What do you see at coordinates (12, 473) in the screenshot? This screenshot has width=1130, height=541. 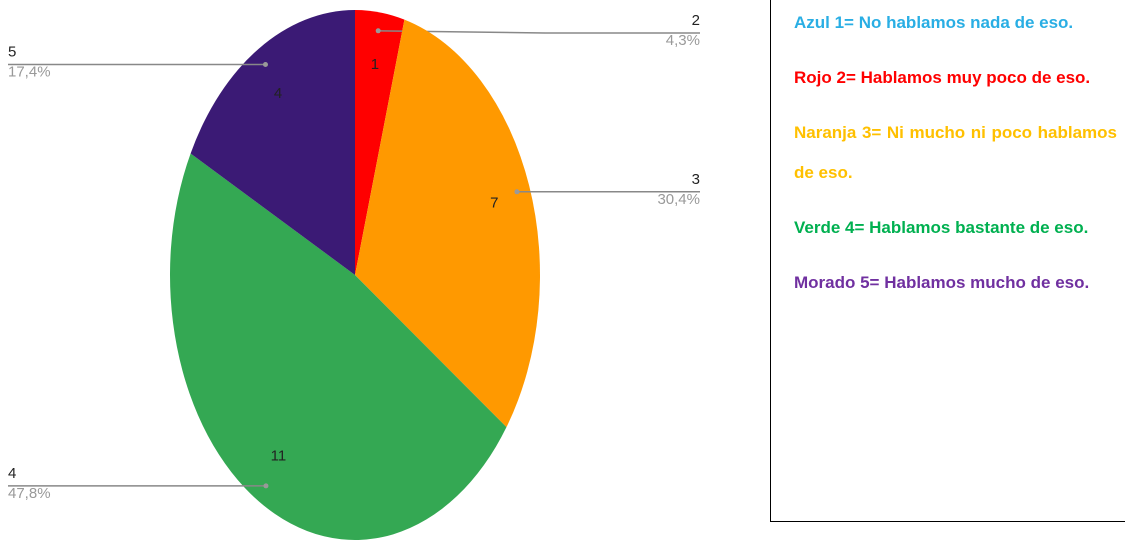 I see `slice-category: 4` at bounding box center [12, 473].